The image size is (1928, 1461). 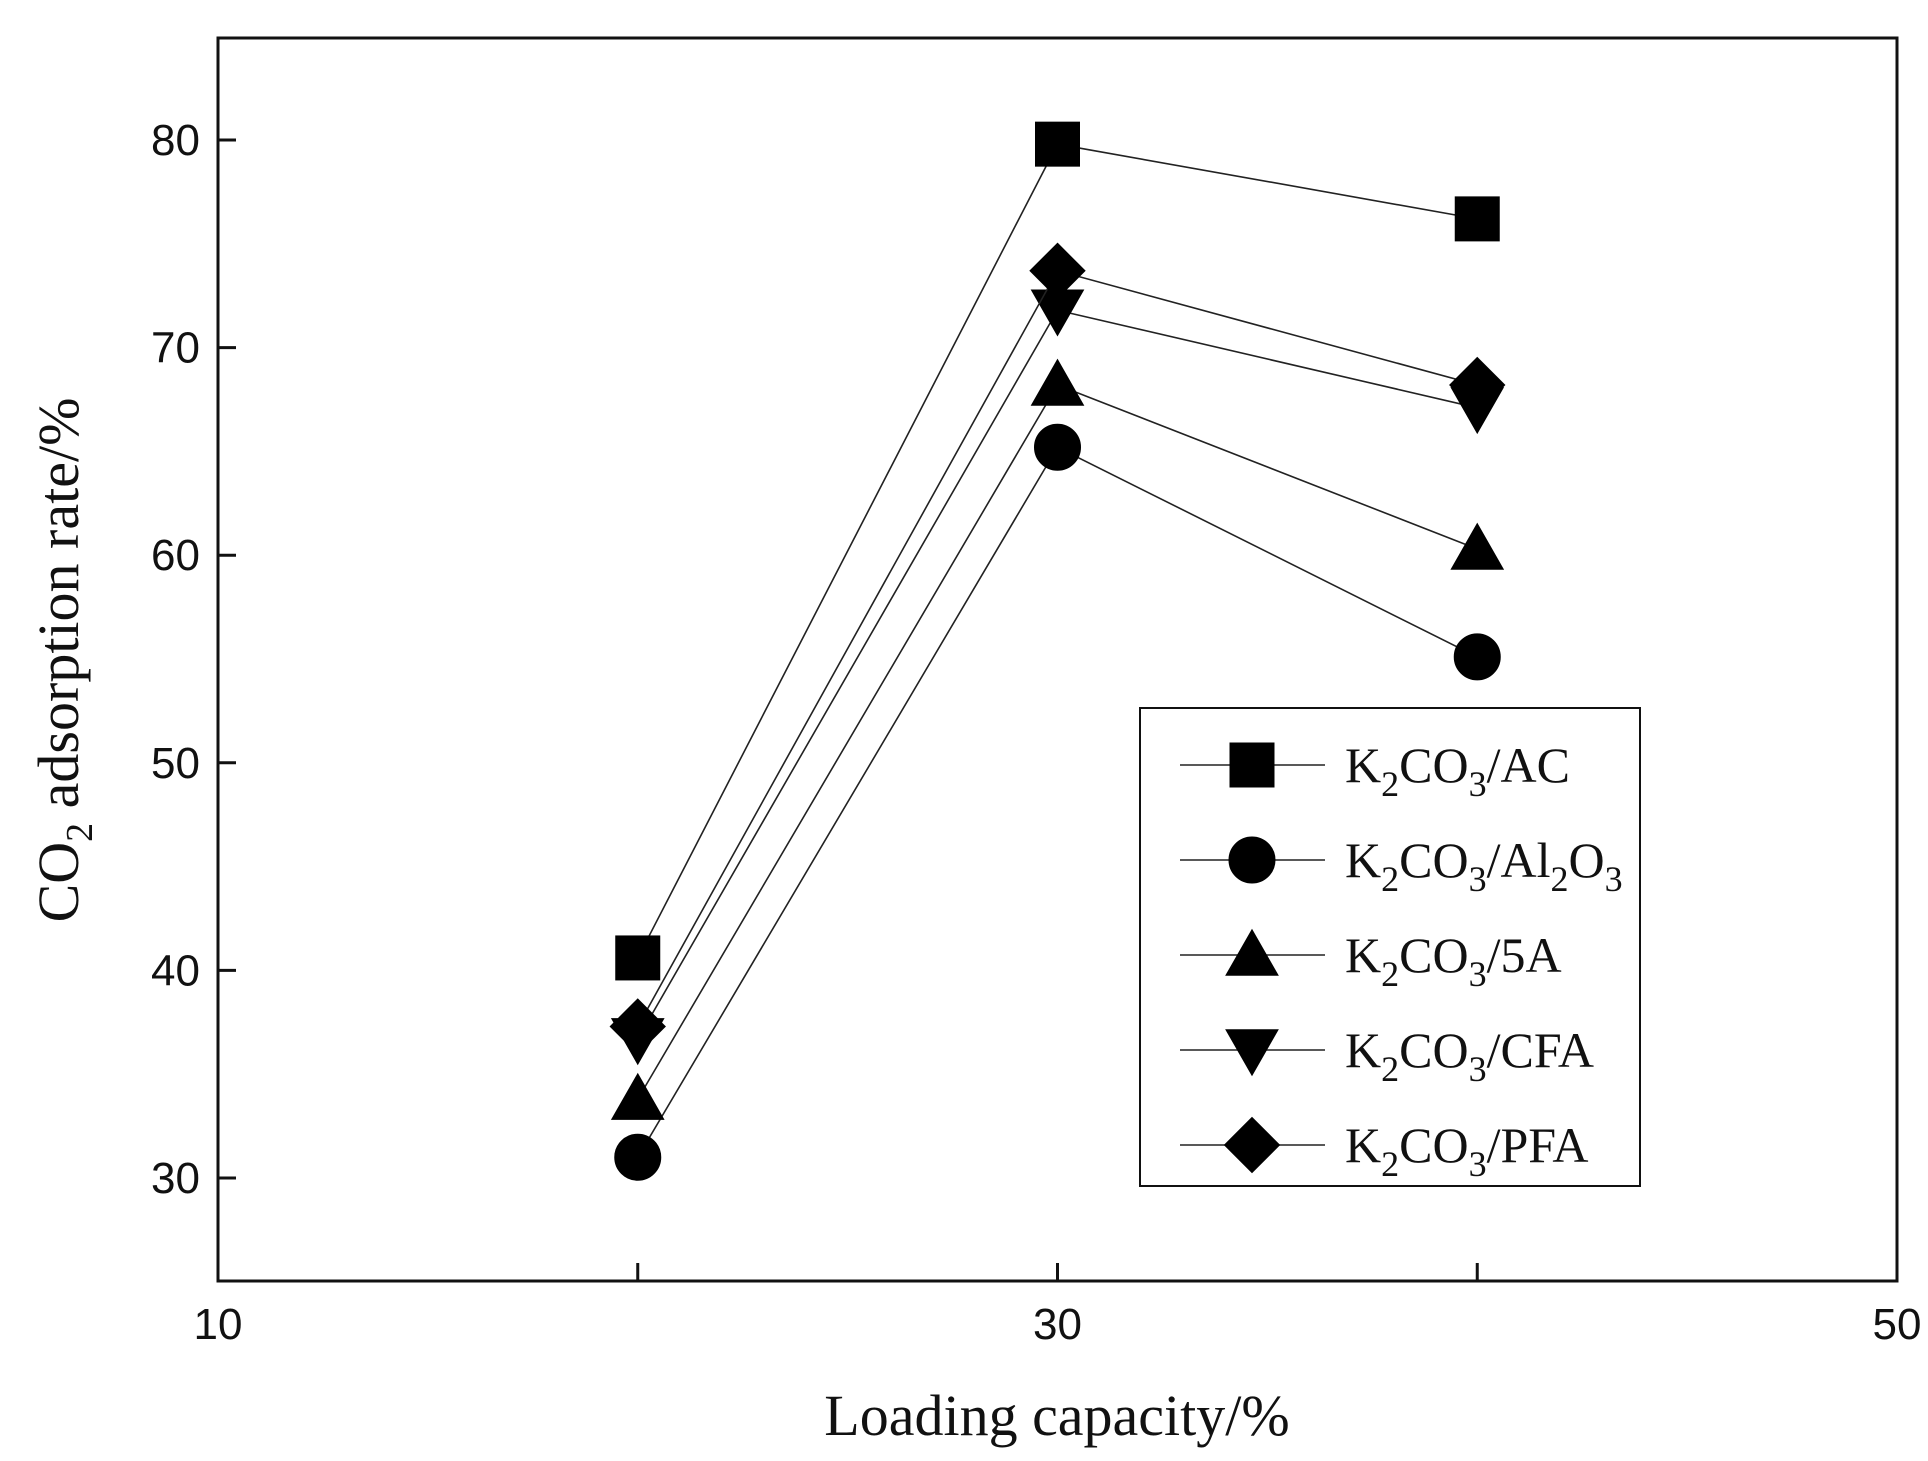 I want to click on legend-item: K2CO3/CFA, so click(x=1387, y=1055).